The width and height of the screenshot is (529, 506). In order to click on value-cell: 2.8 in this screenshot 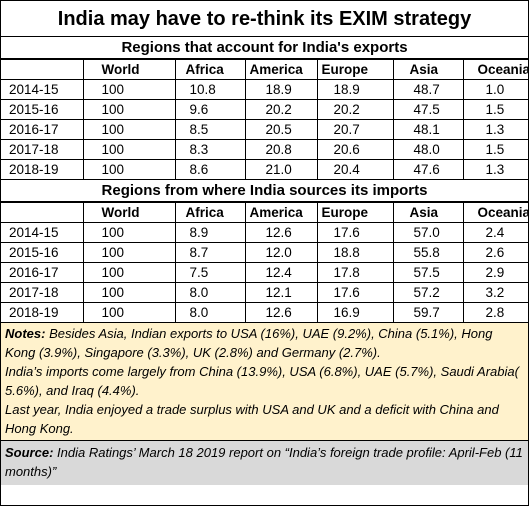, I will do `click(495, 312)`.